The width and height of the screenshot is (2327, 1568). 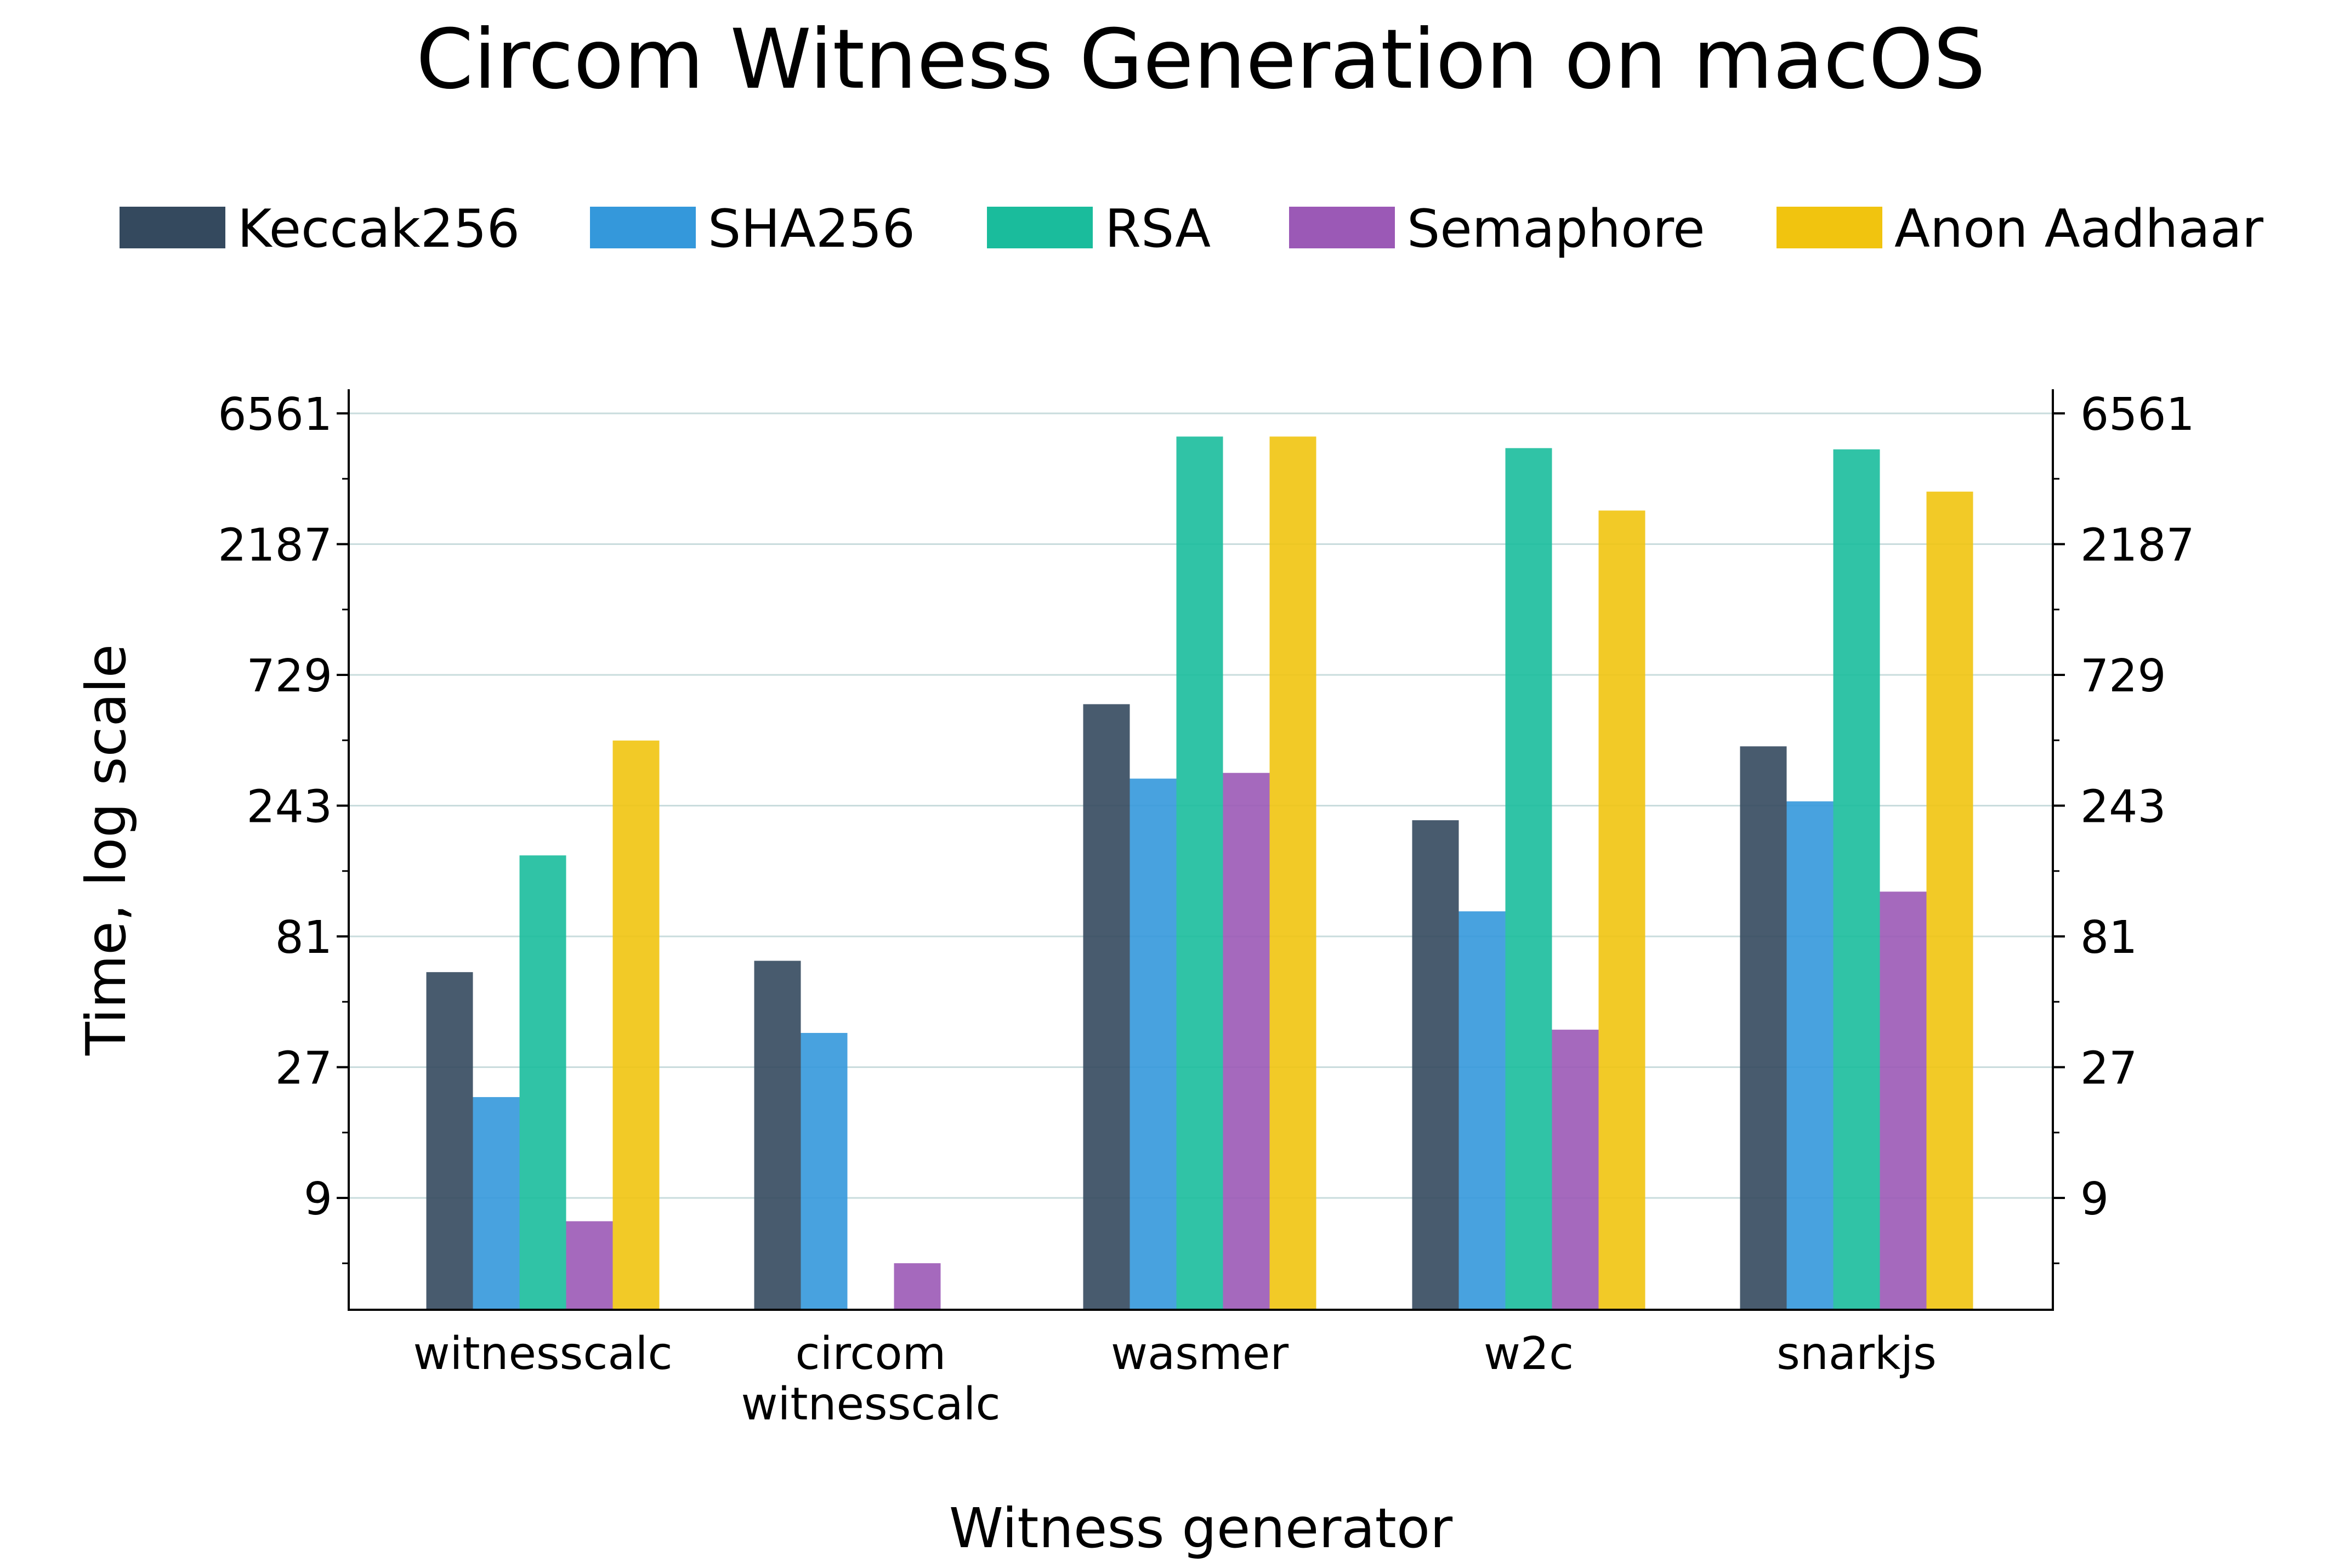 What do you see at coordinates (1857, 1354) in the screenshot?
I see `x-tick-label: snarkjs` at bounding box center [1857, 1354].